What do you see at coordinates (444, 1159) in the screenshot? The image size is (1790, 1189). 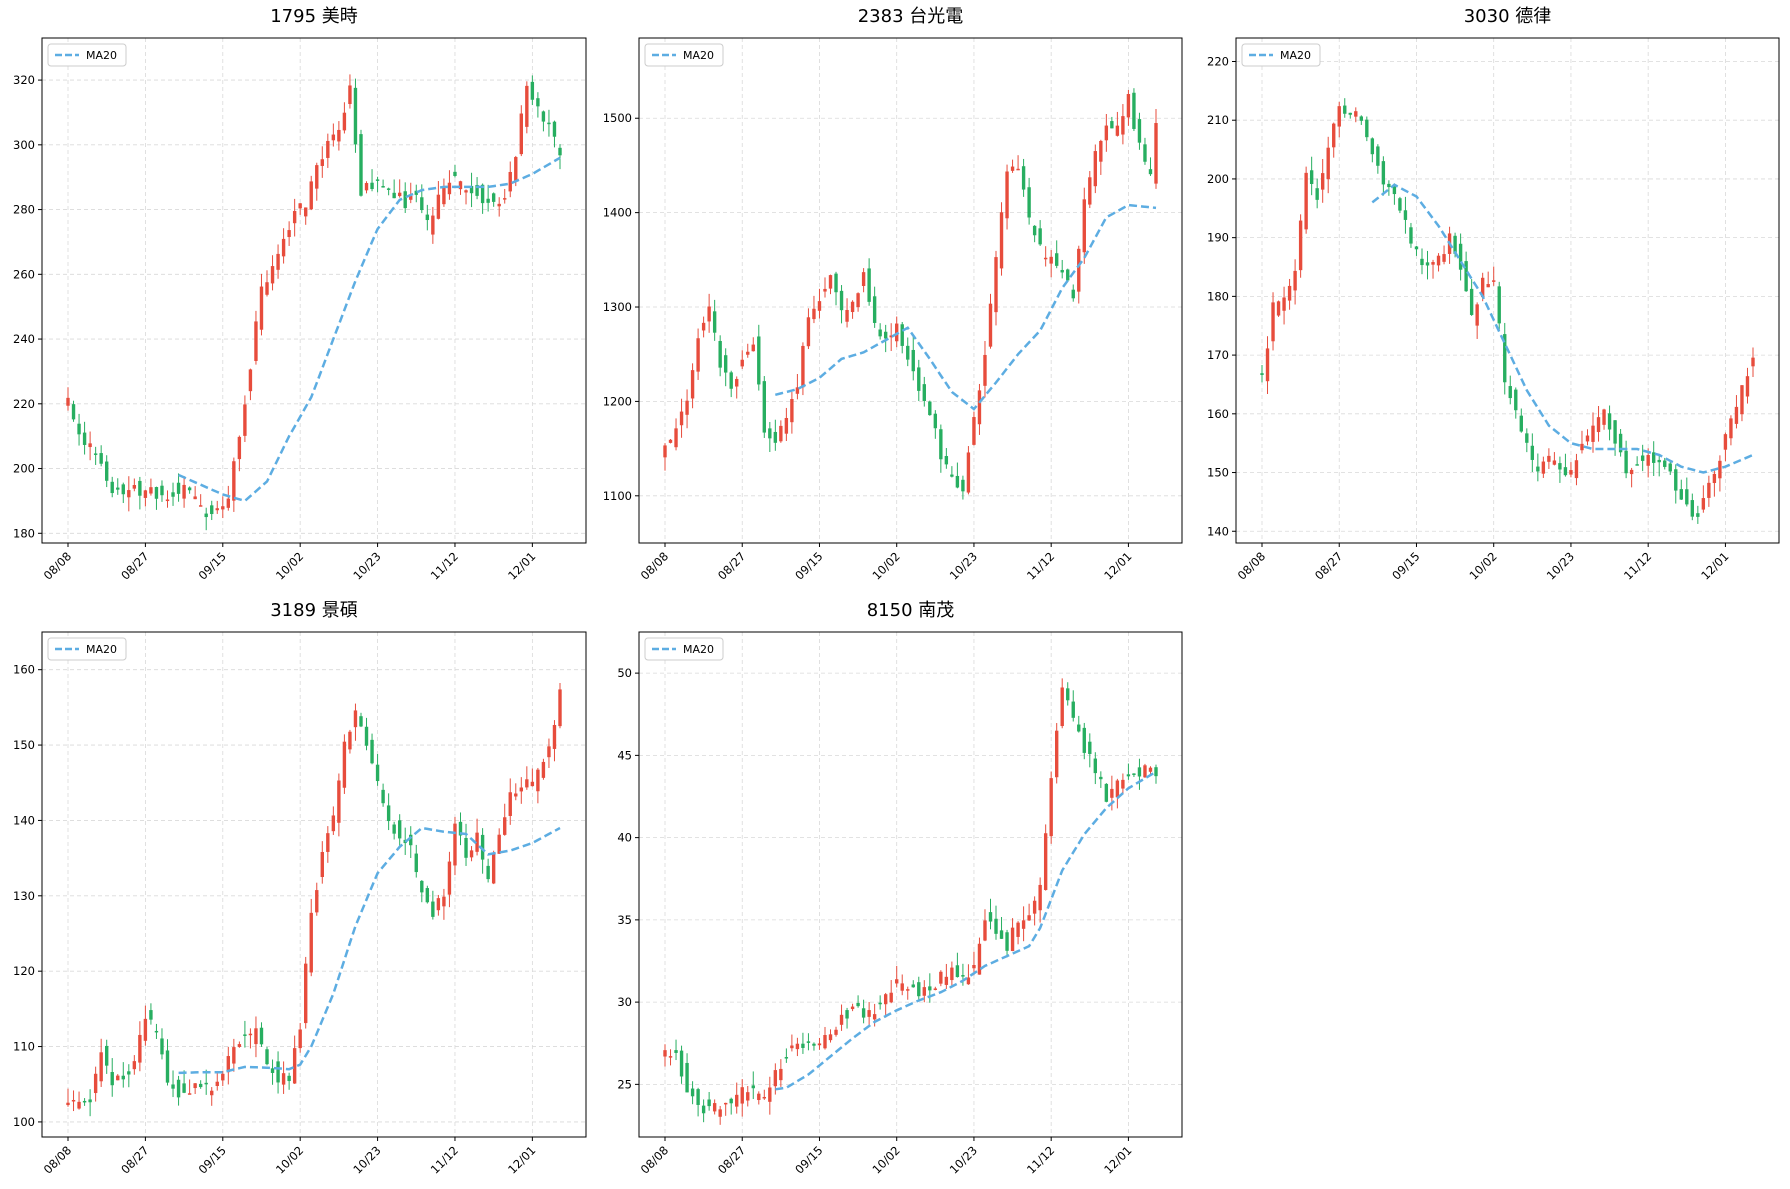 I see `x-tick-label: 11/12` at bounding box center [444, 1159].